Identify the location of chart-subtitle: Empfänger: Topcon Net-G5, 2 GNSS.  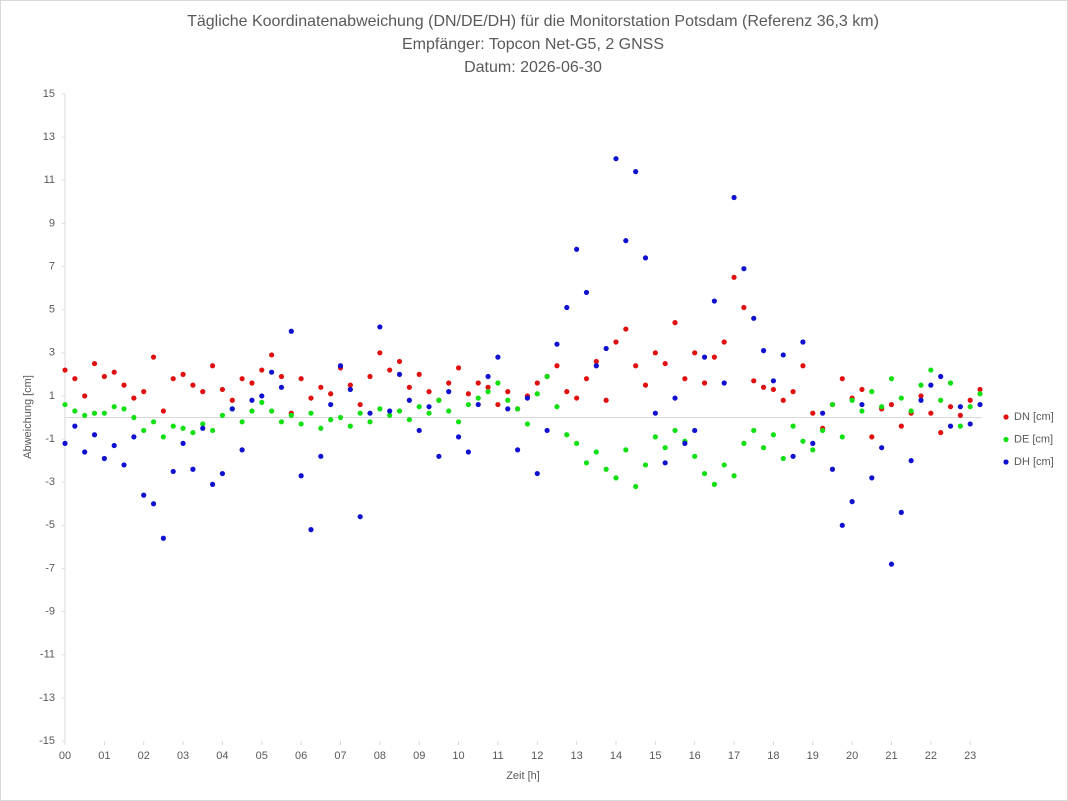
(533, 44).